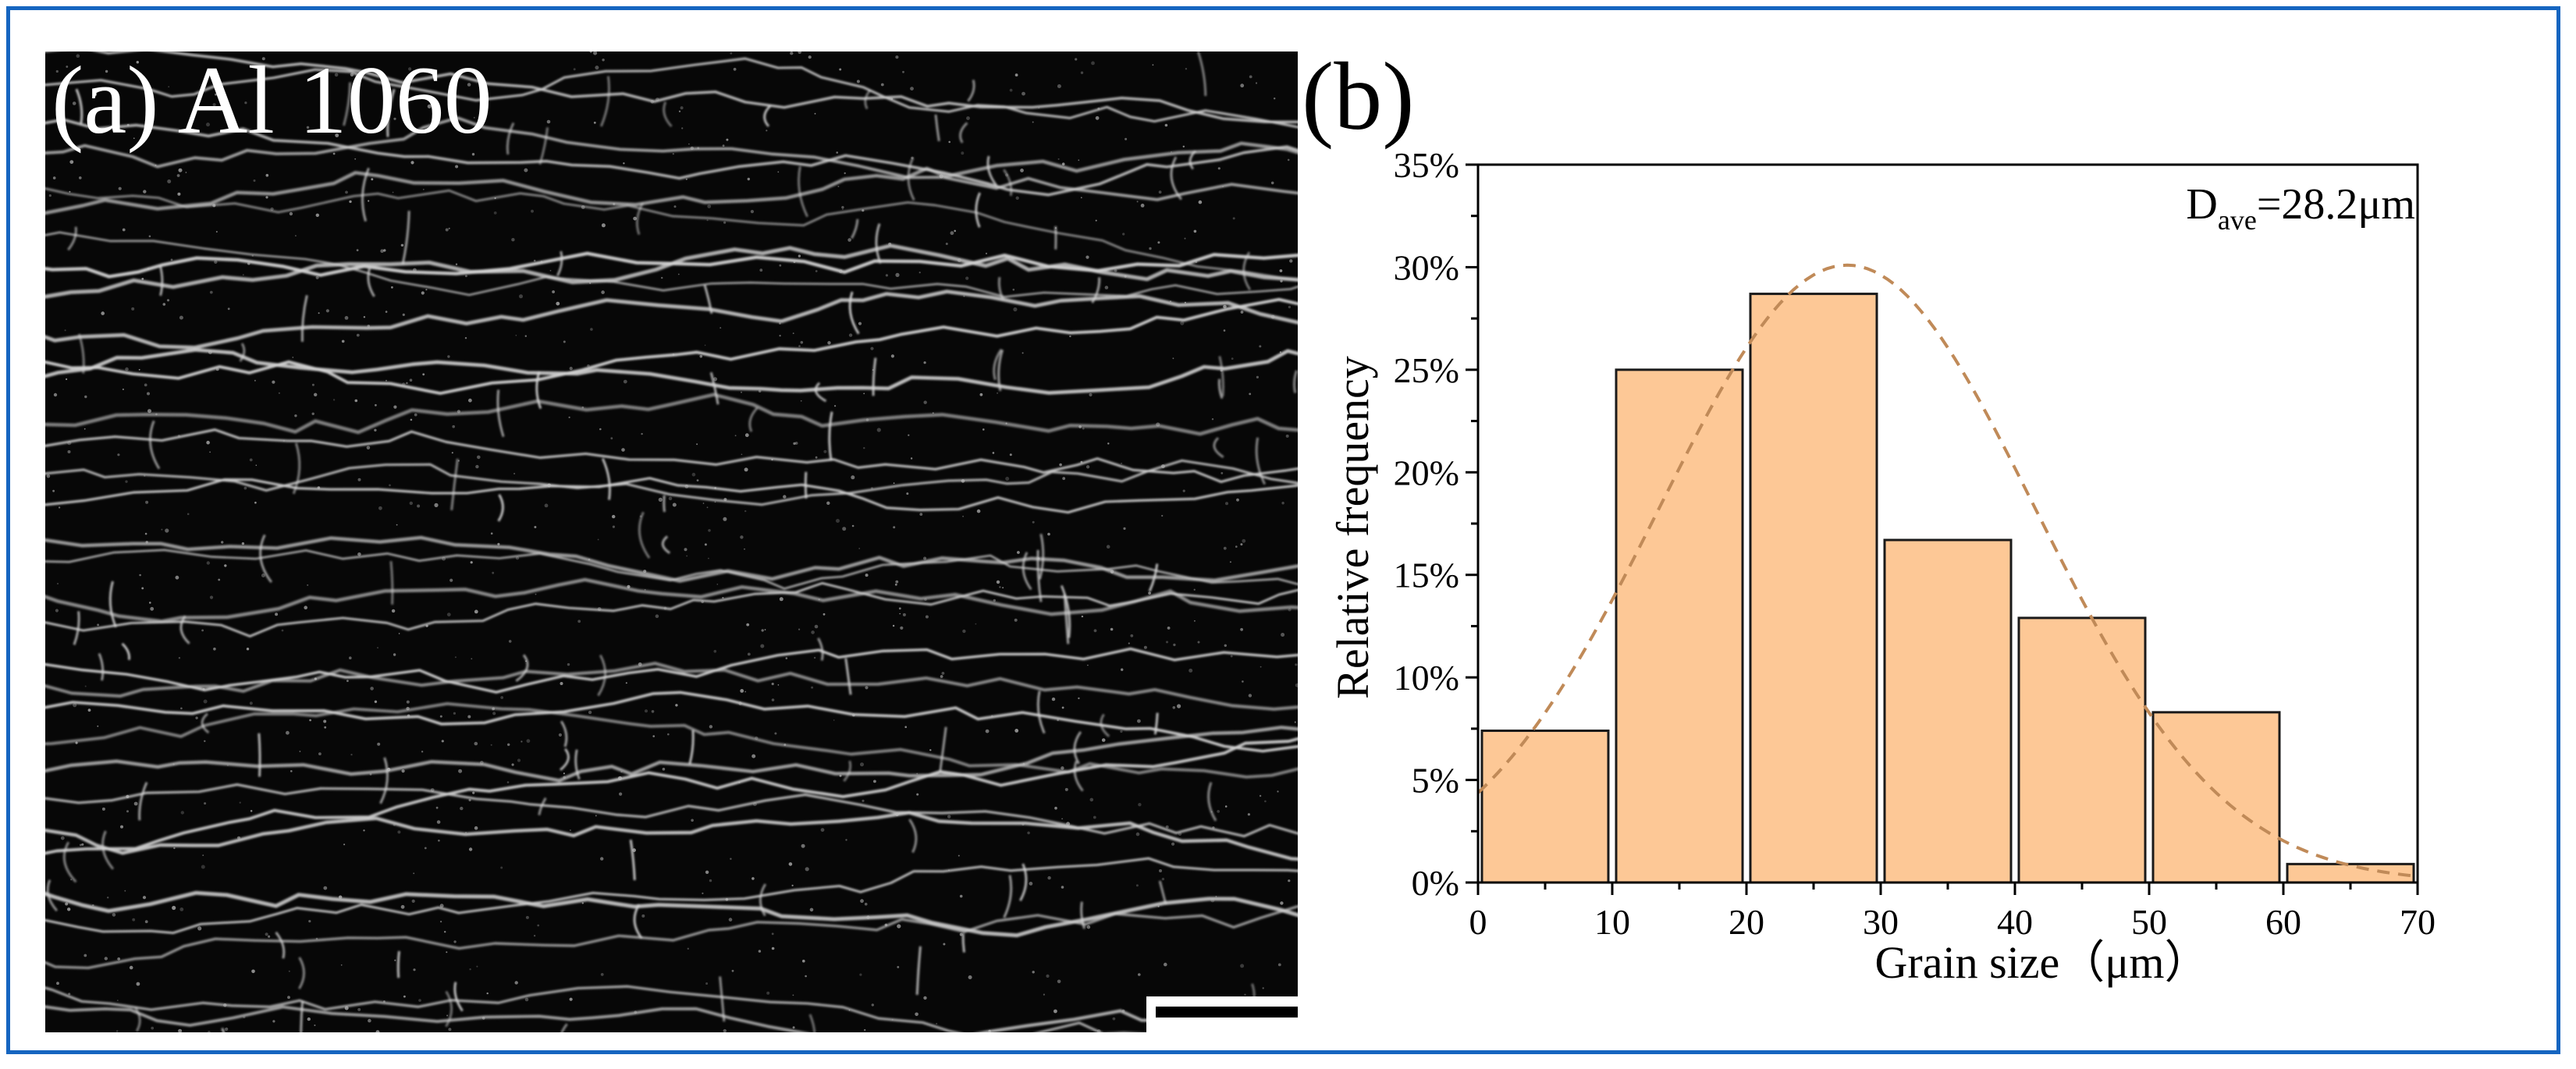 This screenshot has height=1069, width=2576. Describe the element at coordinates (2301, 208) in the screenshot. I see `average-size-annotation: Dave=28.2μm` at that location.